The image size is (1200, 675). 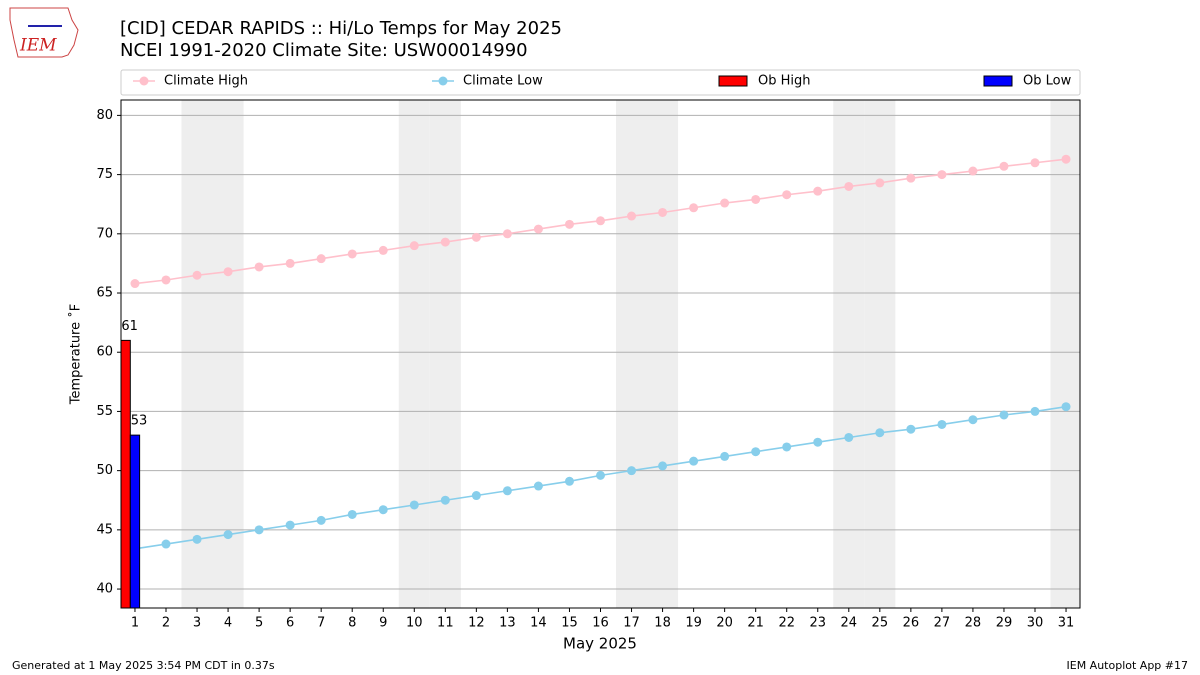 I want to click on x-tick-label: 9, so click(x=383, y=623).